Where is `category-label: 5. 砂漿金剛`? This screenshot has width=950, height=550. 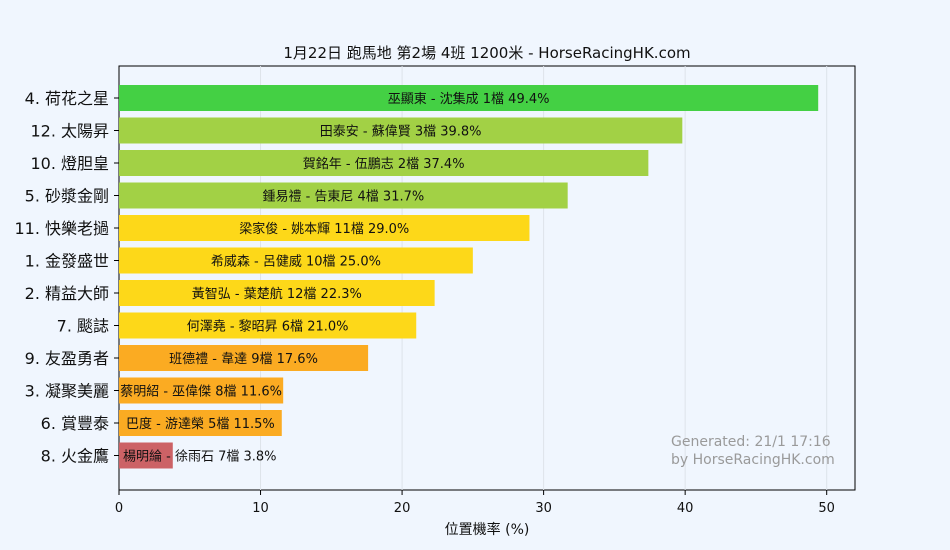 category-label: 5. 砂漿金剛 is located at coordinates (67, 196).